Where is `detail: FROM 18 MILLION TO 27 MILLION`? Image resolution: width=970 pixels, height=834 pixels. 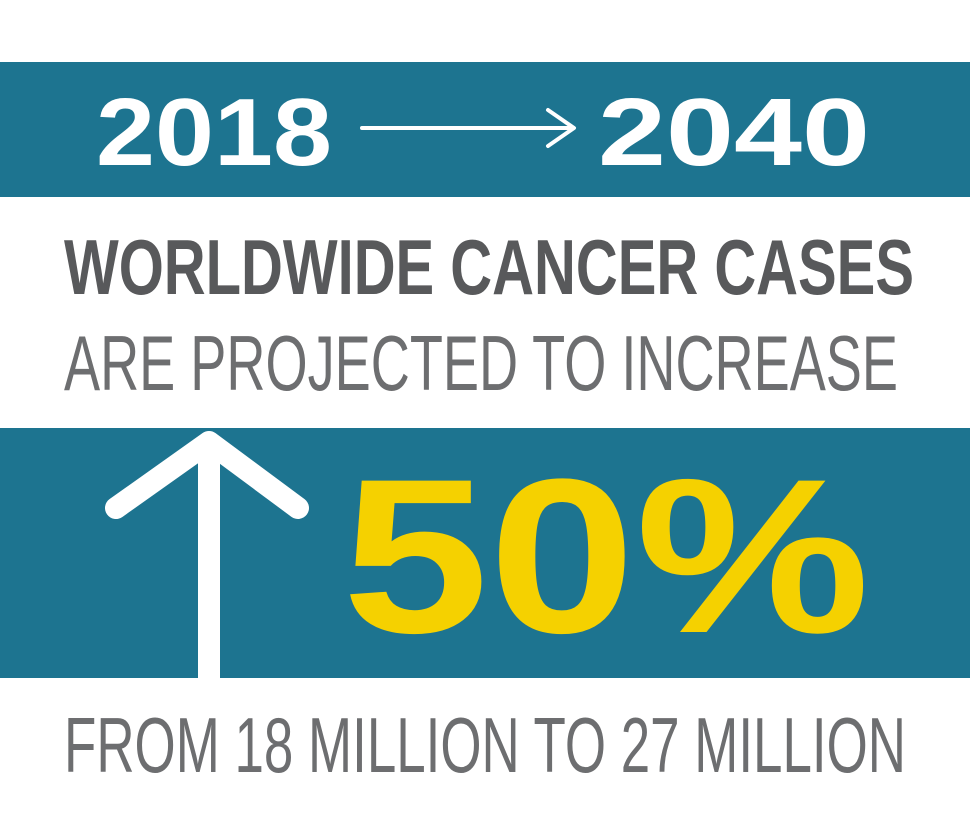
detail: FROM 18 MILLION TO 27 MILLION is located at coordinates (485, 745).